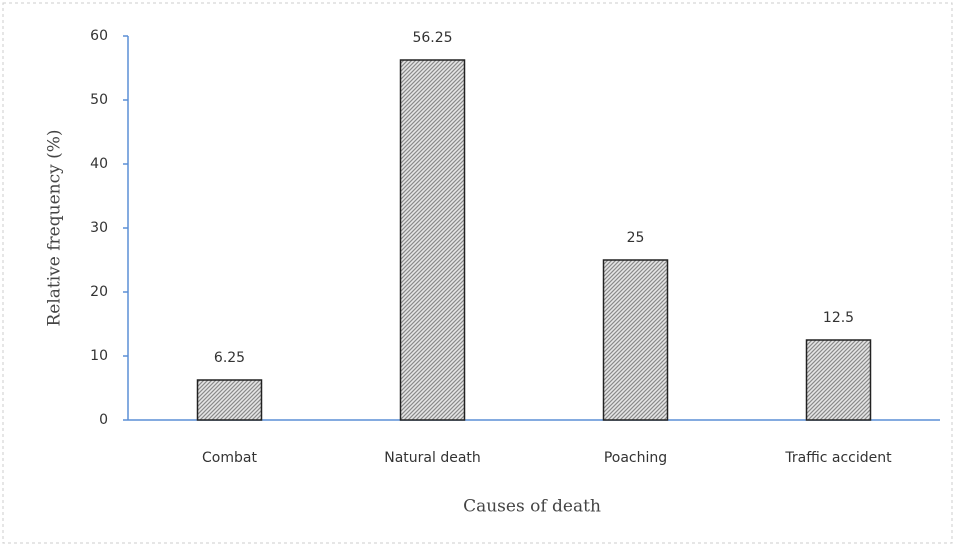  I want to click on x-tick-label: Poaching, so click(635, 458).